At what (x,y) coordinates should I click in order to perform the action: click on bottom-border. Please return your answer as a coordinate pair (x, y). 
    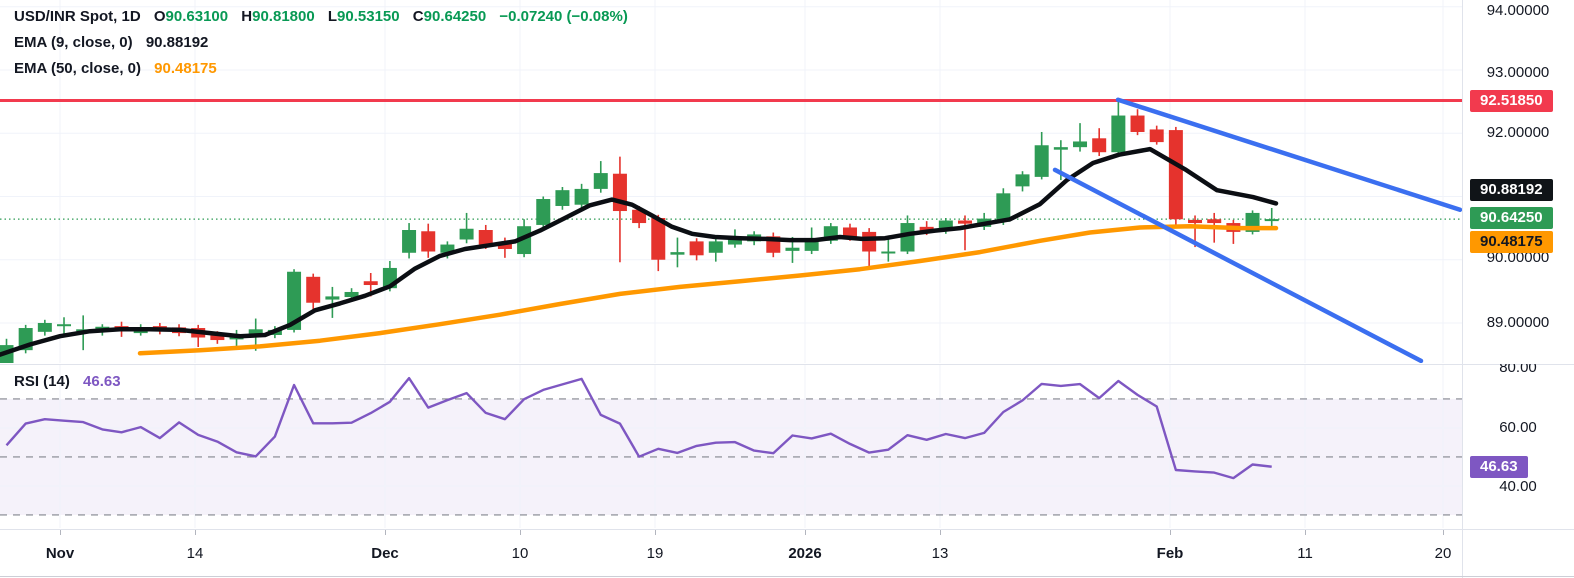
    Looking at the image, I should click on (787, 576).